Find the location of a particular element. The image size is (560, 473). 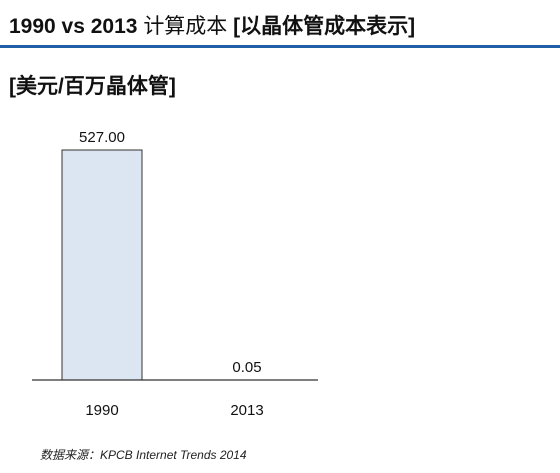

data-label-2013: 0.05 is located at coordinates (246, 367).